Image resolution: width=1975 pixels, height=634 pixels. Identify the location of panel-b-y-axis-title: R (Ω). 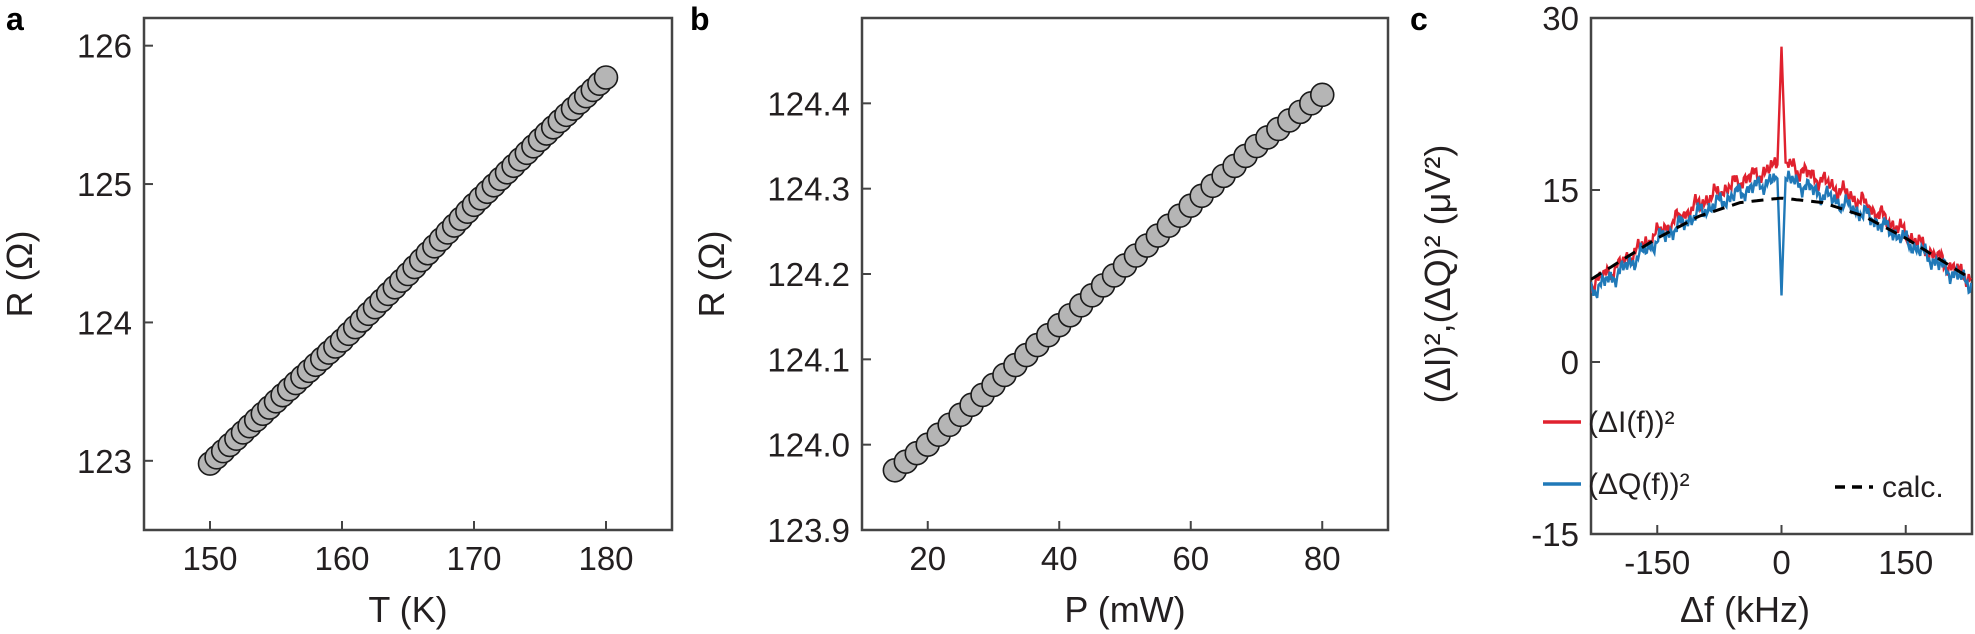
(711, 274).